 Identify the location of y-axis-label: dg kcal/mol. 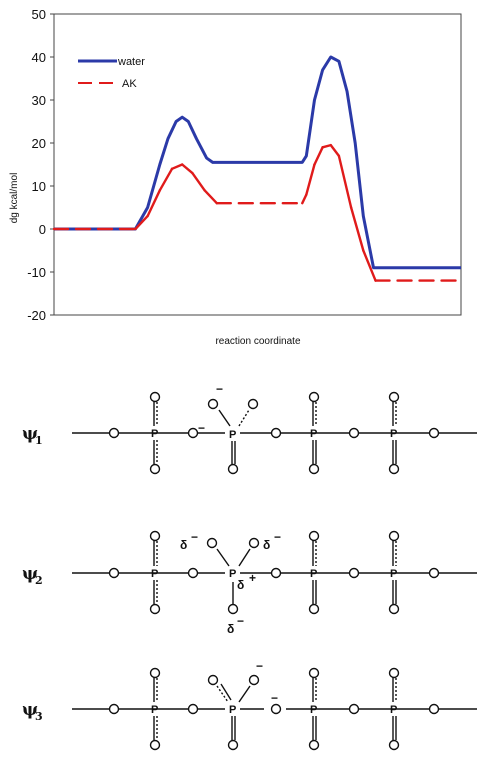
(14, 198).